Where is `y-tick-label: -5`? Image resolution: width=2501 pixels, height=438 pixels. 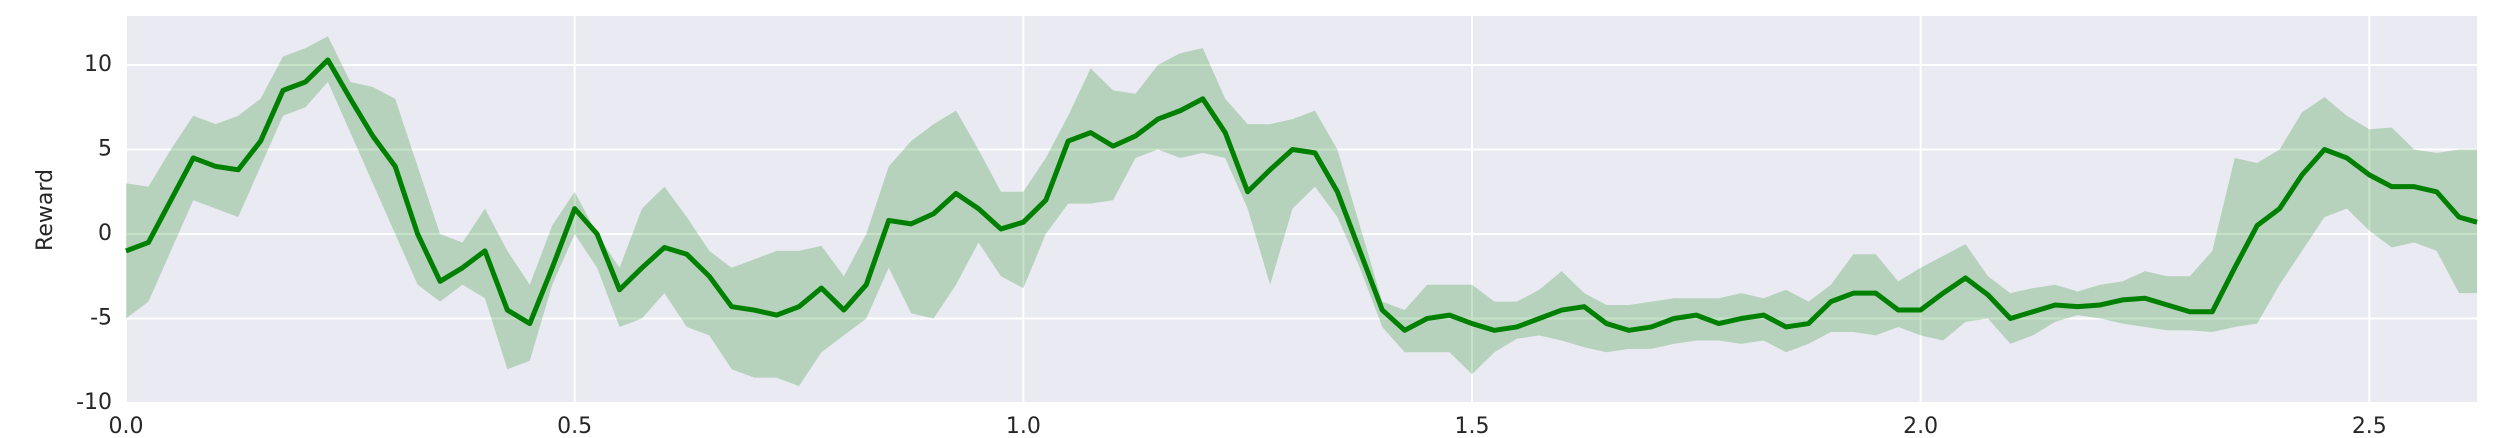
y-tick-label: -5 is located at coordinates (101, 318).